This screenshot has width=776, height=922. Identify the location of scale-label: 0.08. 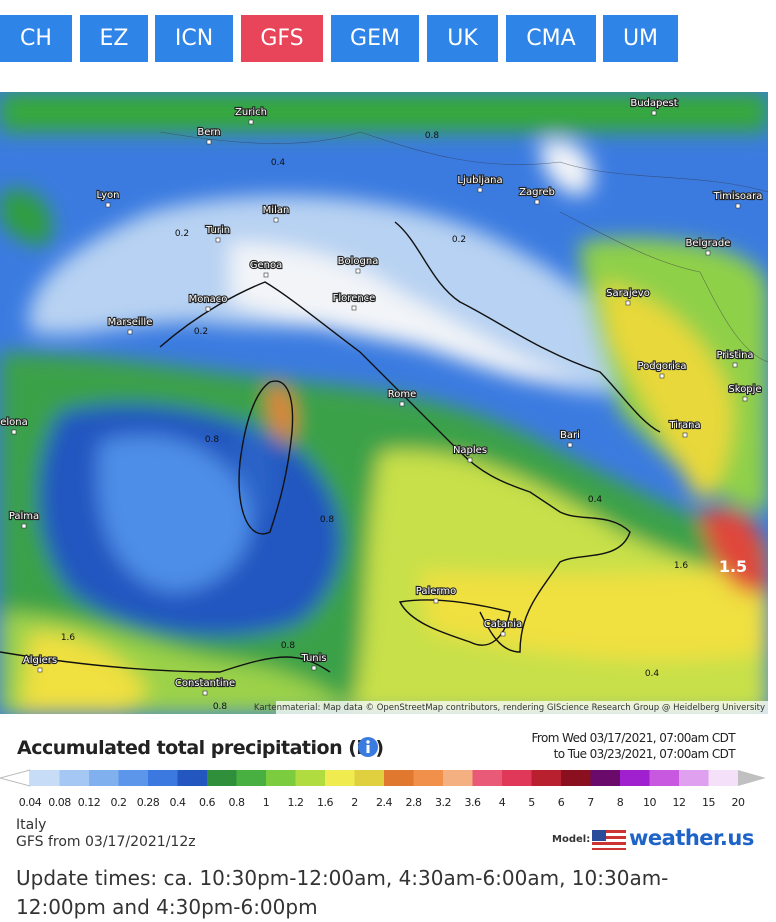
(59, 802).